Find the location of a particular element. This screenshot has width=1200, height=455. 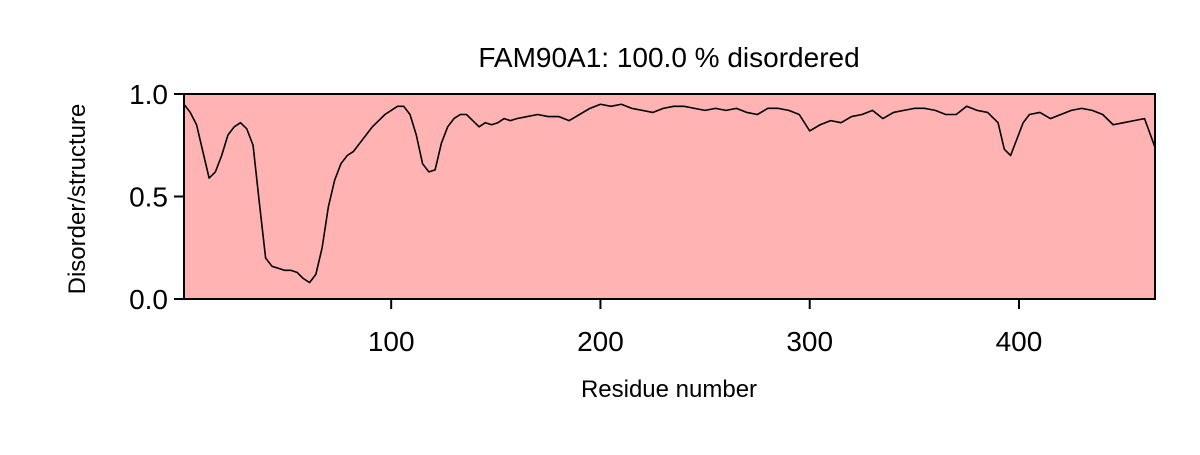

y-axis-ticks: 0.0 0.5 1.0 is located at coordinates (156, 197).